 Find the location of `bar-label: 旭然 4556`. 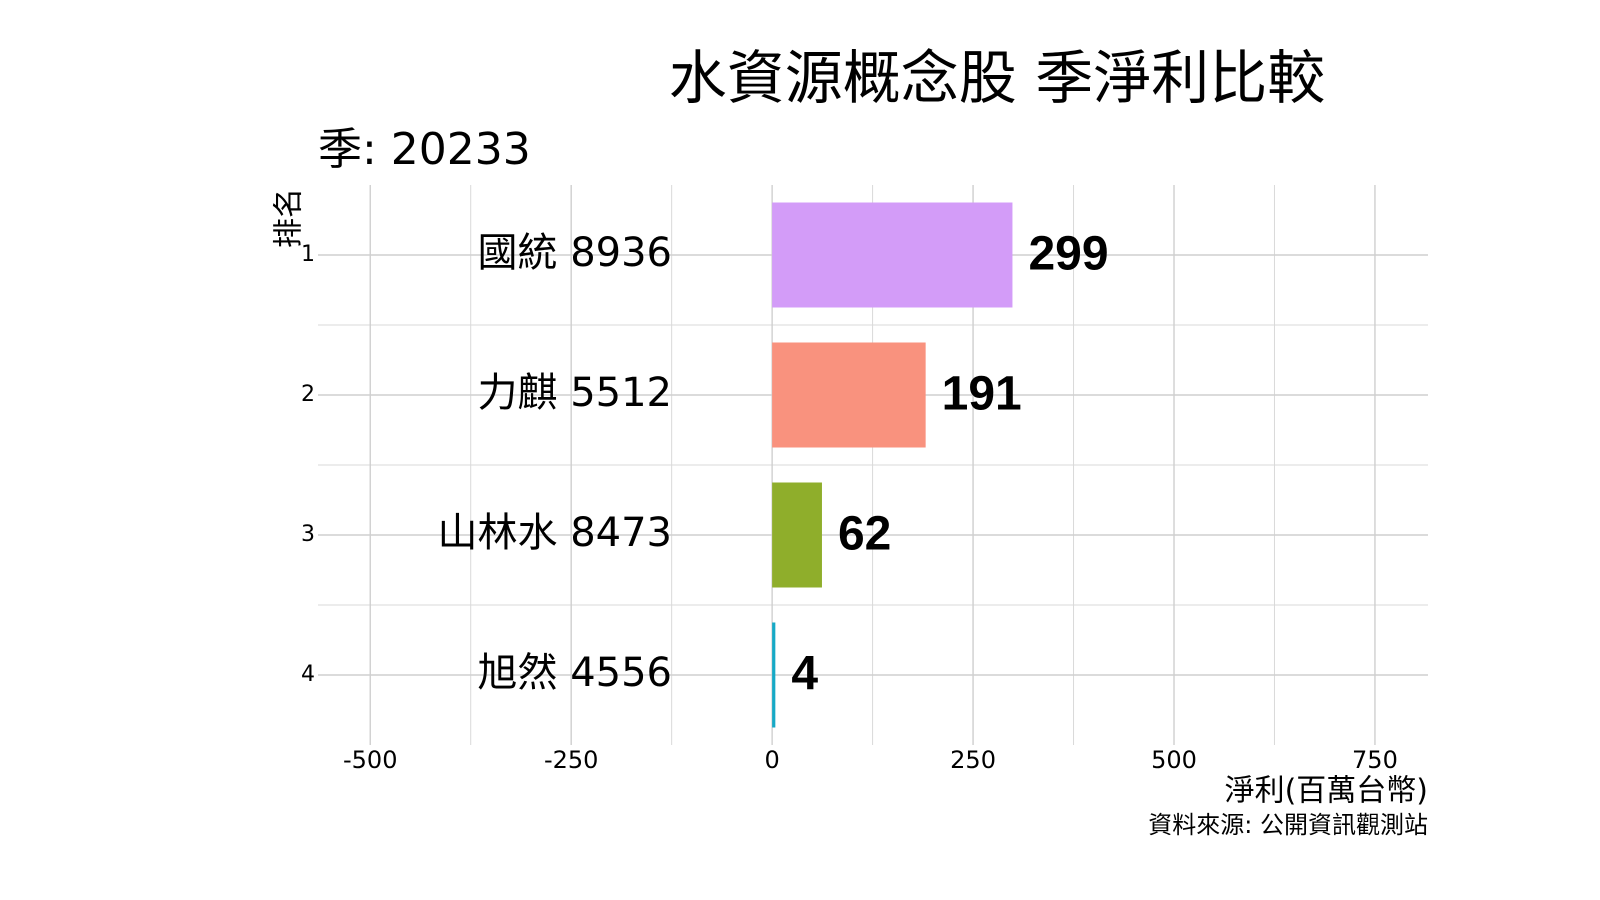

bar-label: 旭然 4556 is located at coordinates (574, 673).